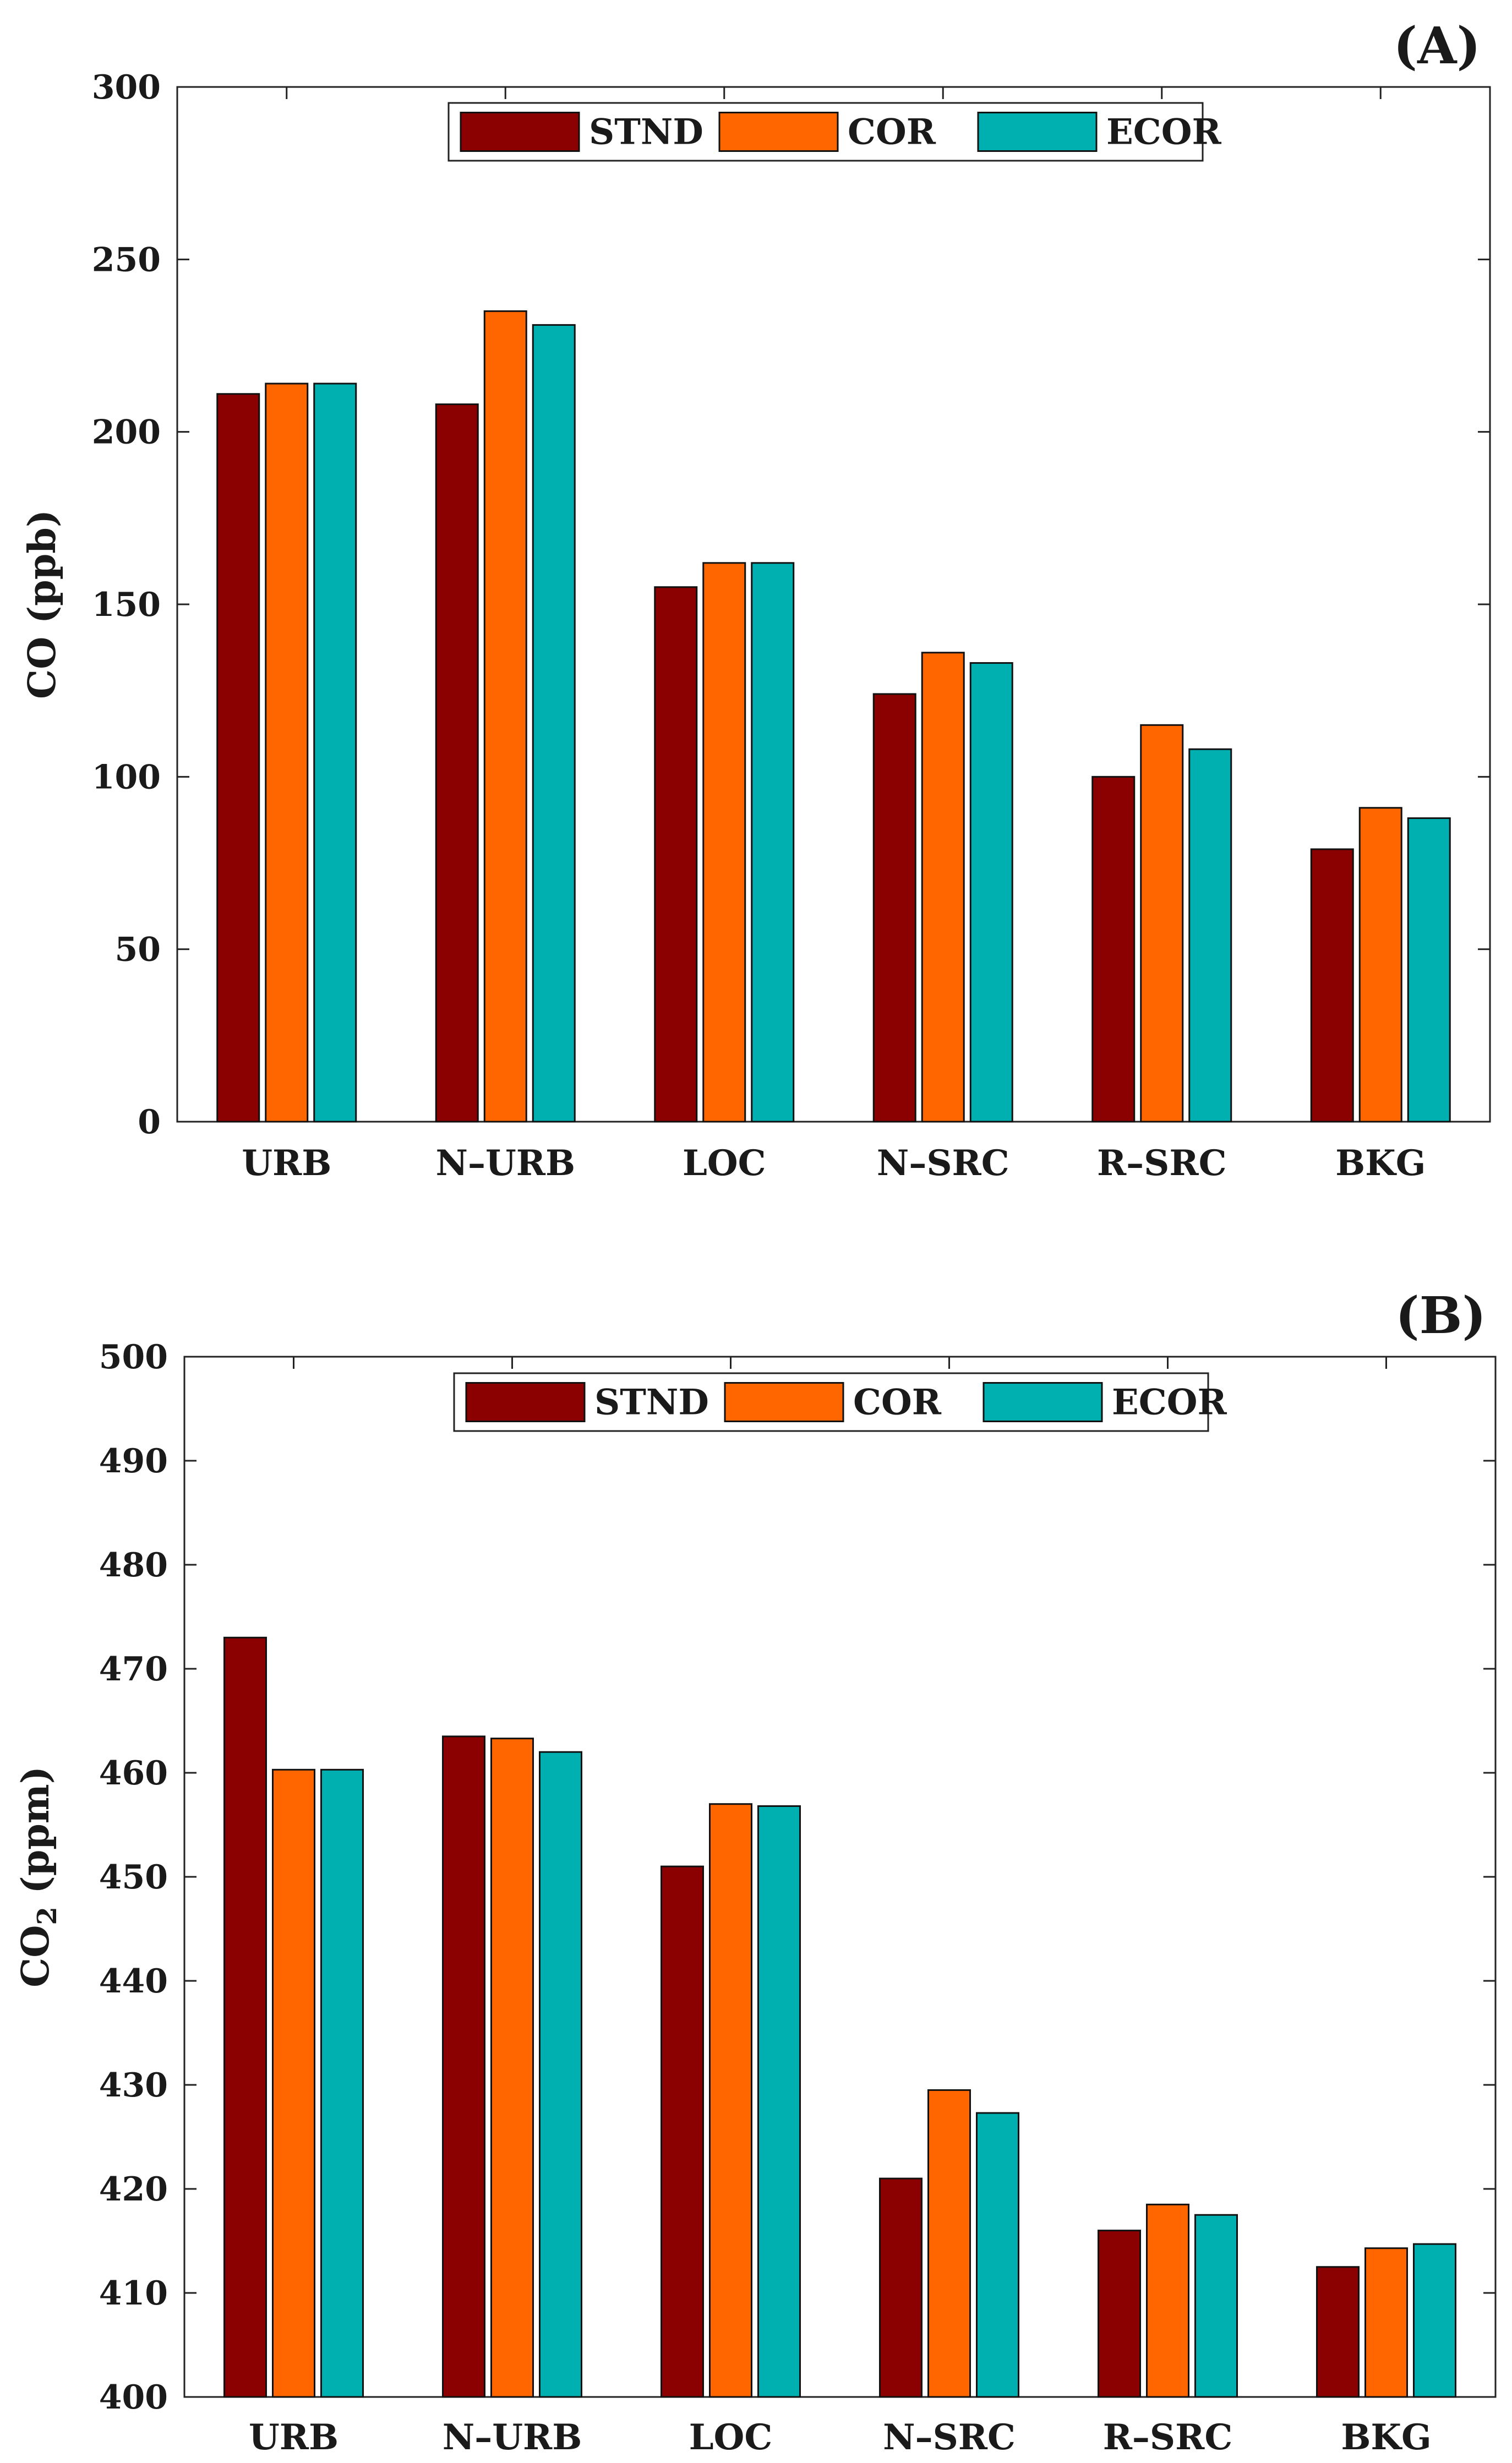  What do you see at coordinates (133, 1773) in the screenshot?
I see `y-tick-label: 460` at bounding box center [133, 1773].